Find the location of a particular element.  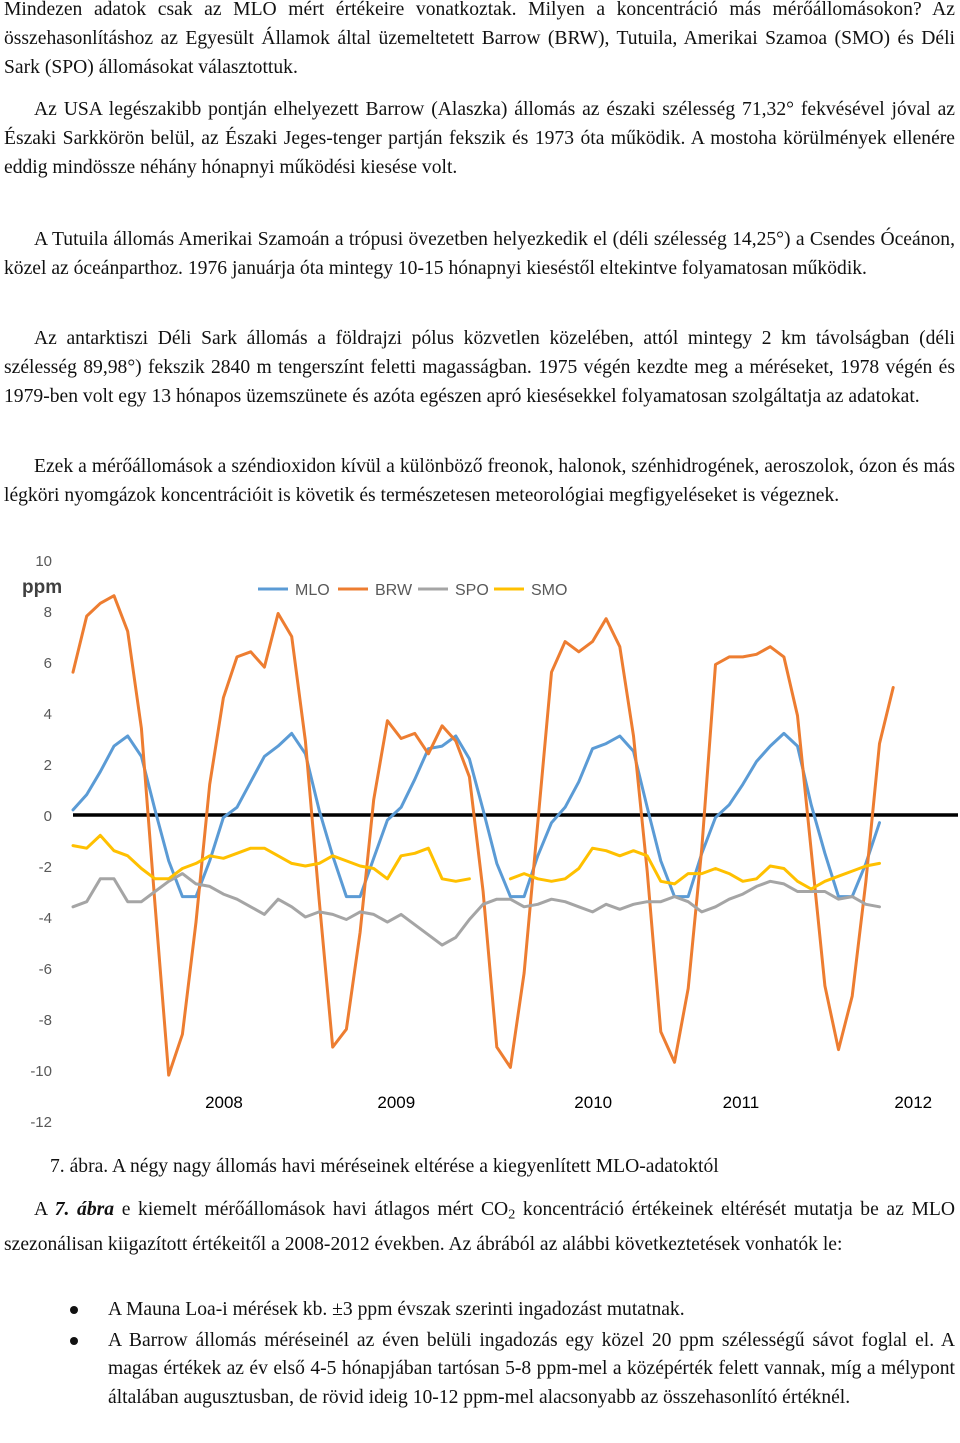

y-tick-label: -6 is located at coordinates (45, 969).